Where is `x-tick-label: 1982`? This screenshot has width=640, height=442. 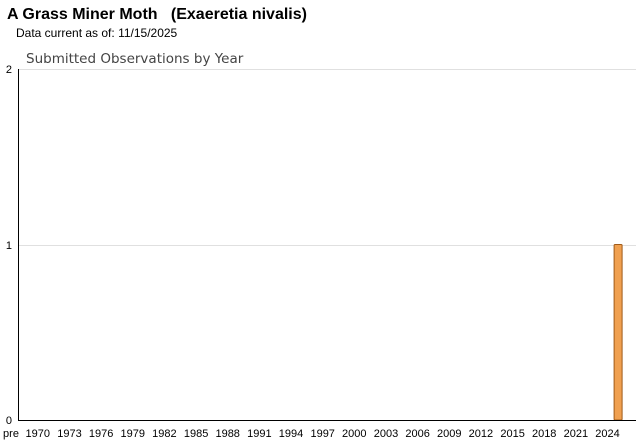
x-tick-label: 1982 is located at coordinates (164, 434).